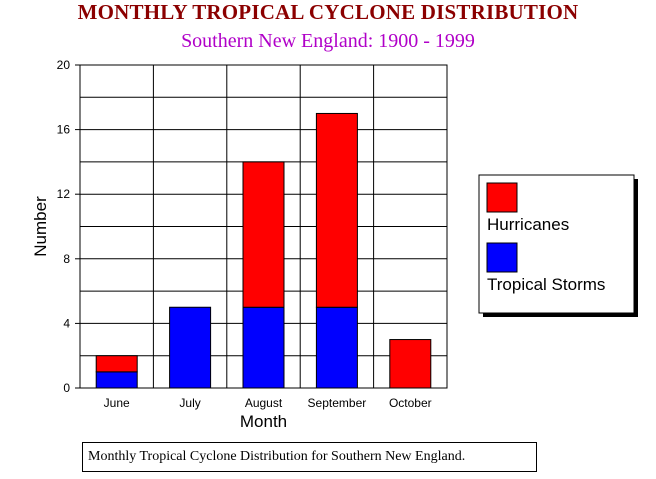 This screenshot has height=479, width=656. I want to click on y-tick-label: 12, so click(64, 194).